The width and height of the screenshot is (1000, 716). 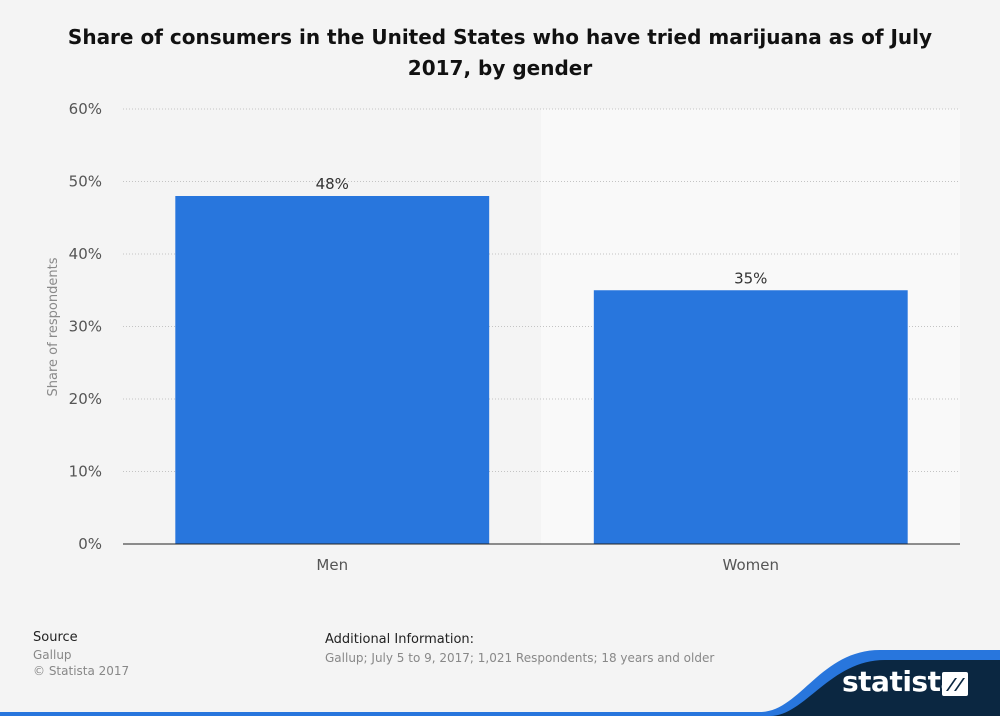 What do you see at coordinates (751, 565) in the screenshot?
I see `x-tick-label: Women` at bounding box center [751, 565].